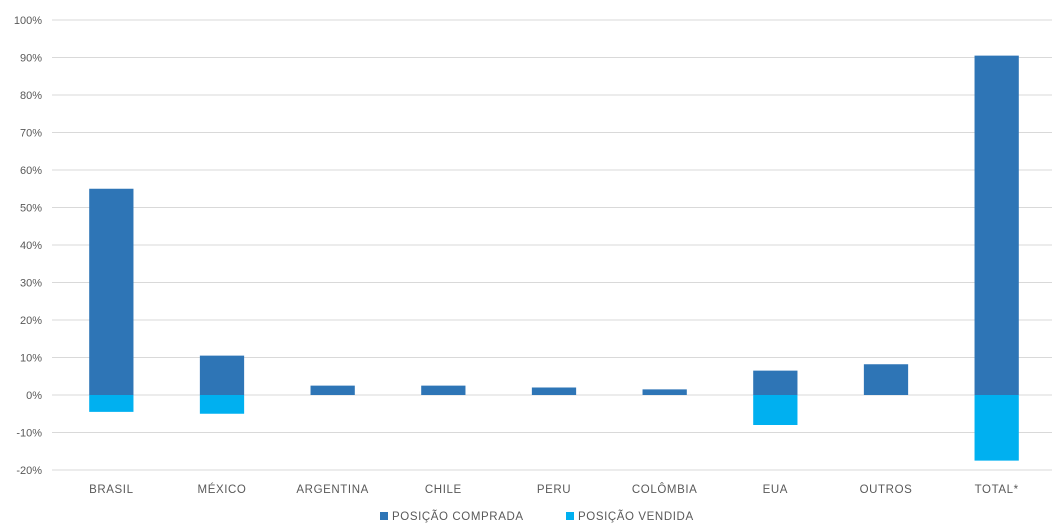 The width and height of the screenshot is (1057, 524). Describe the element at coordinates (384, 516) in the screenshot. I see `legend-swatch-posicao-comprada` at that location.